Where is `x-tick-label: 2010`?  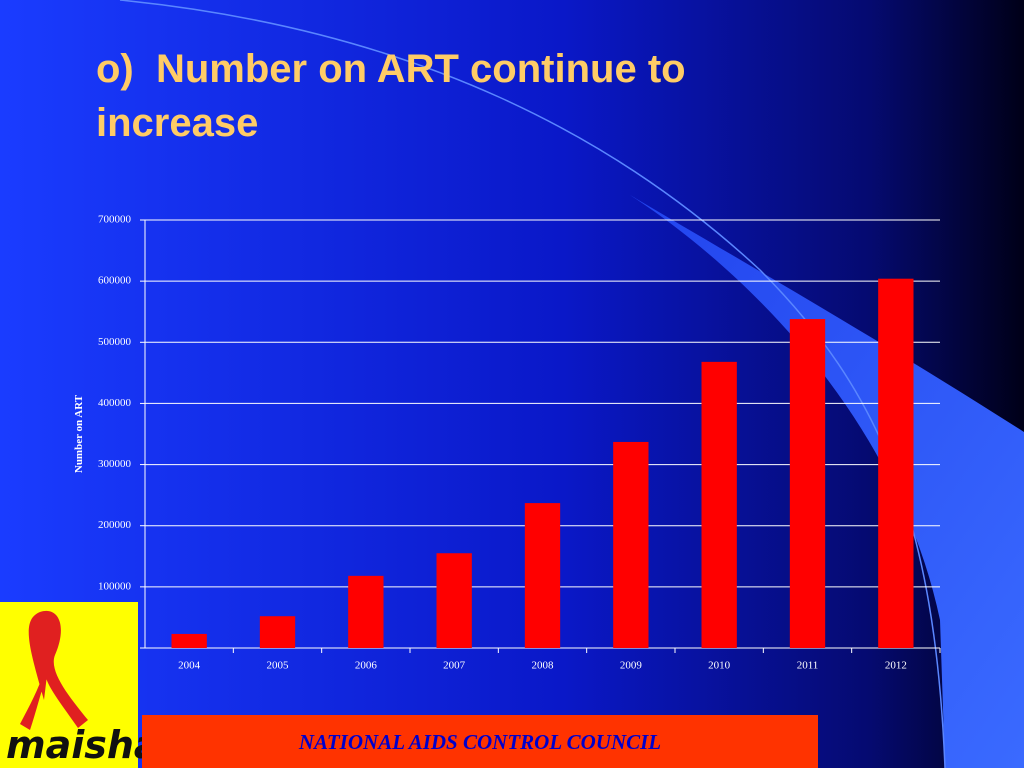
x-tick-label: 2010 is located at coordinates (719, 666).